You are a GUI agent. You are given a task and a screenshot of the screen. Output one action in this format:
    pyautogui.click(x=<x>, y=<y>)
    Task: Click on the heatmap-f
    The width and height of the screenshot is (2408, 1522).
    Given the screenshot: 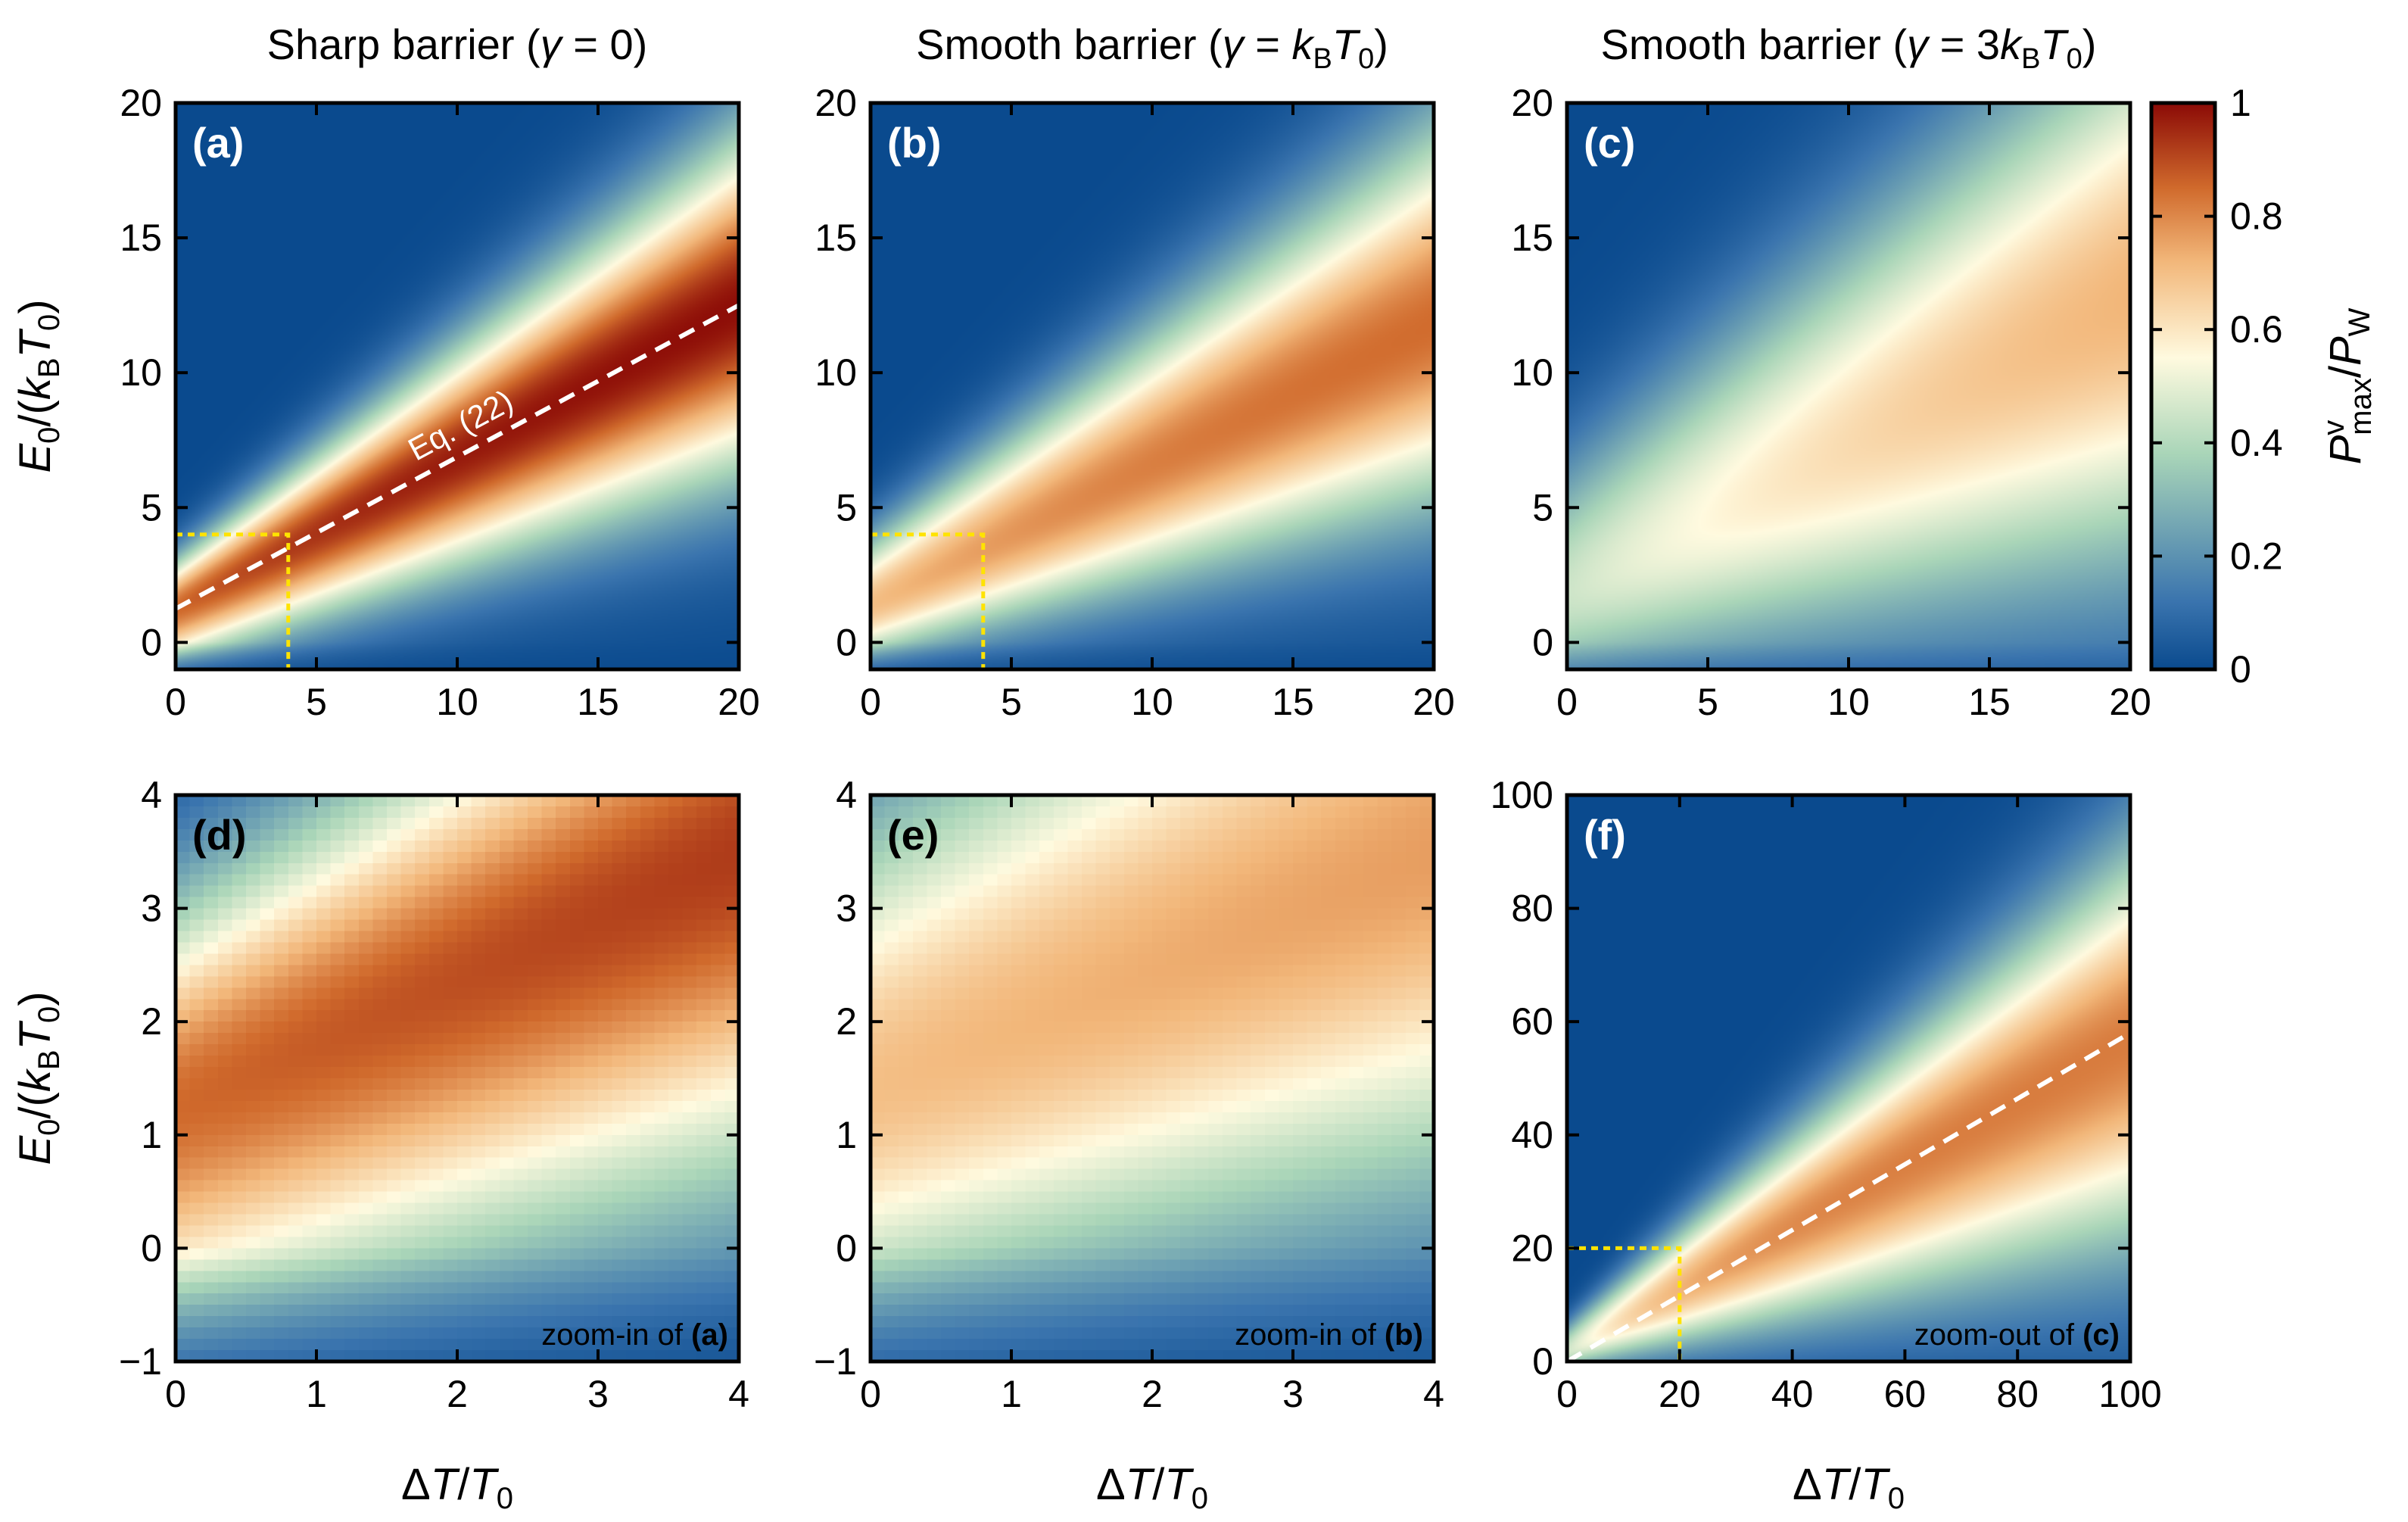 What is the action you would take?
    pyautogui.click(x=1849, y=1078)
    